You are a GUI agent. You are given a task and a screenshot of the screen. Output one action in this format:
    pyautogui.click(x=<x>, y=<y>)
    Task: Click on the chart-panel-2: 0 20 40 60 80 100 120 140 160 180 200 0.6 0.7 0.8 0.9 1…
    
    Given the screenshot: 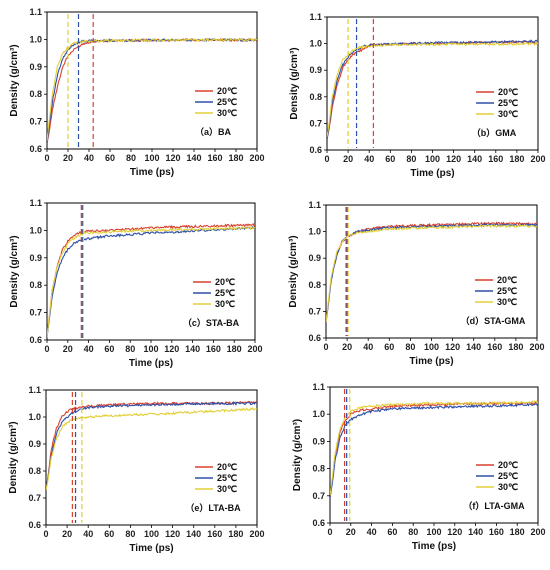 What is the action you would take?
    pyautogui.click(x=417, y=95)
    